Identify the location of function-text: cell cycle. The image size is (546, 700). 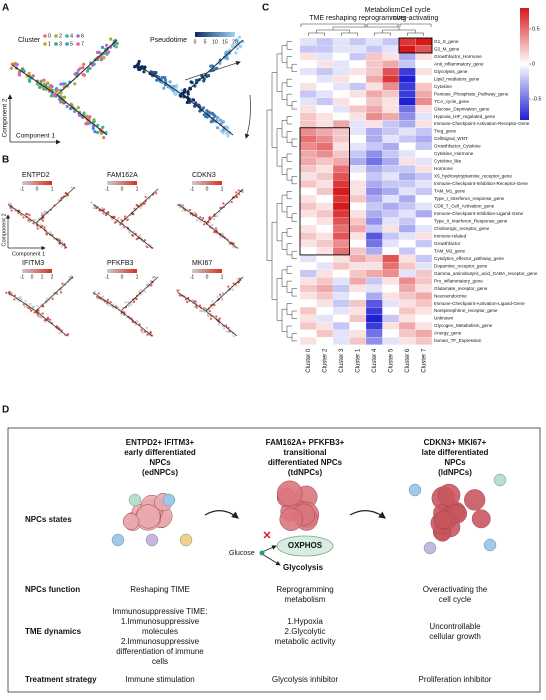
(455, 599).